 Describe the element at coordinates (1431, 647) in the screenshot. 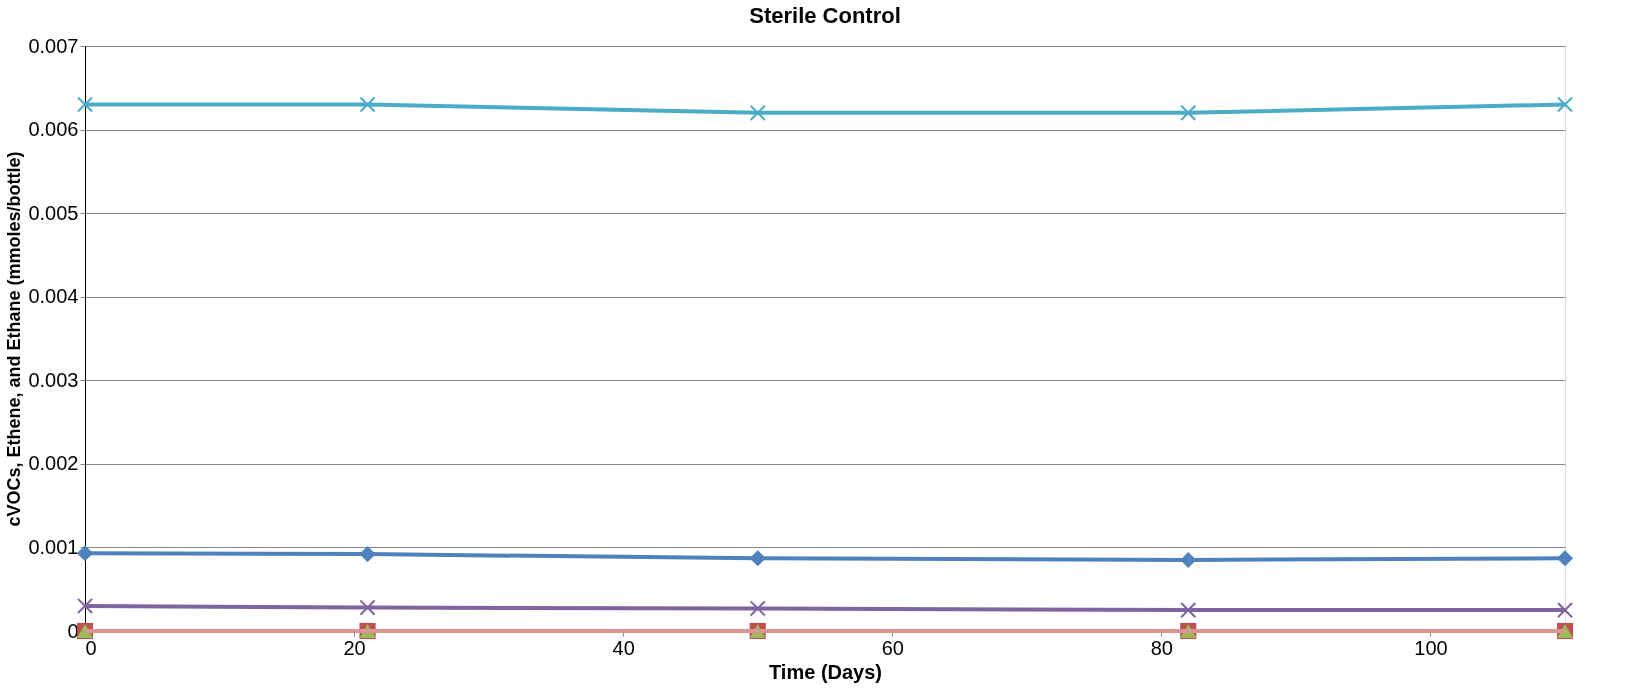

I see `x-tick-label: 100` at that location.